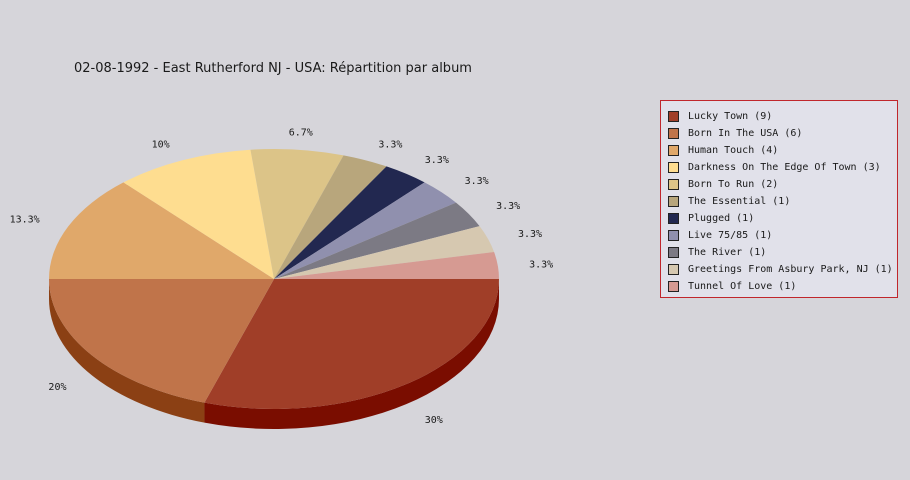  What do you see at coordinates (57, 387) in the screenshot?
I see `pie-pct-label-1: 20%` at bounding box center [57, 387].